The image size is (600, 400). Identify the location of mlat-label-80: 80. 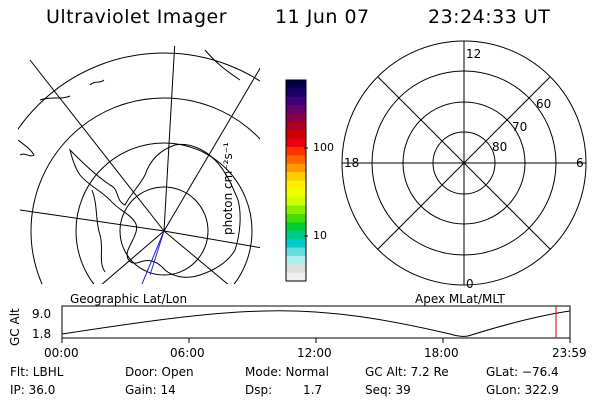
(500, 147).